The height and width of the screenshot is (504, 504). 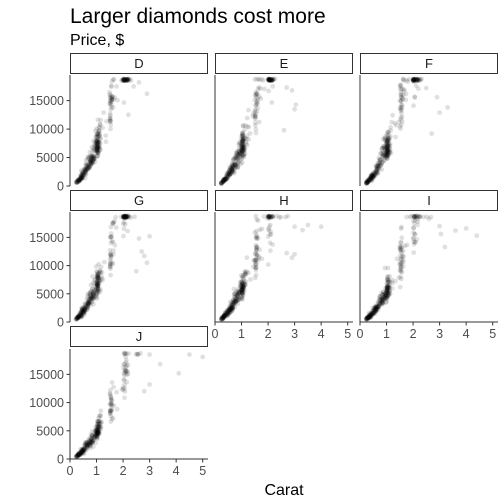 What do you see at coordinates (203, 357) in the screenshot?
I see `data-point-outlier` at bounding box center [203, 357].